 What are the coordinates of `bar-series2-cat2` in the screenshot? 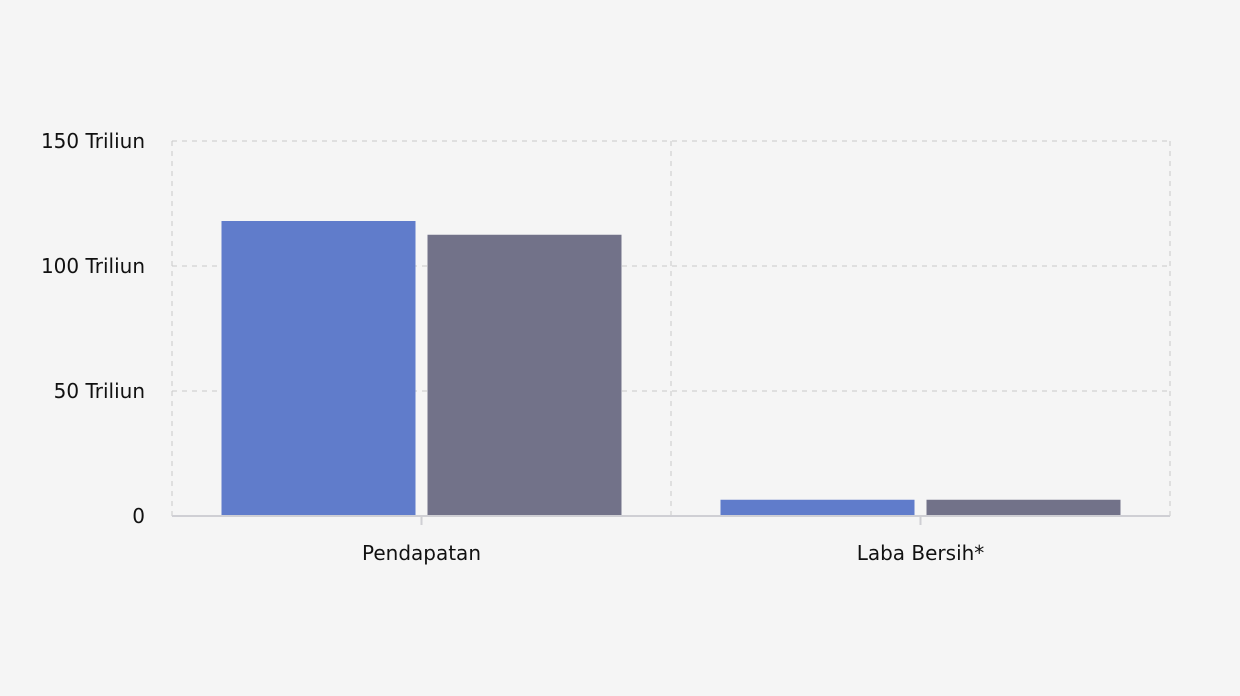 It's located at (1023, 507).